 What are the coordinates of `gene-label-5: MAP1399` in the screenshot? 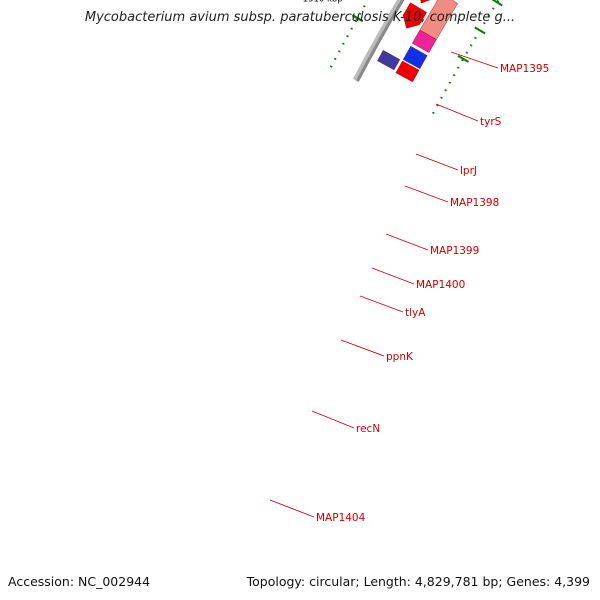 It's located at (454, 251).